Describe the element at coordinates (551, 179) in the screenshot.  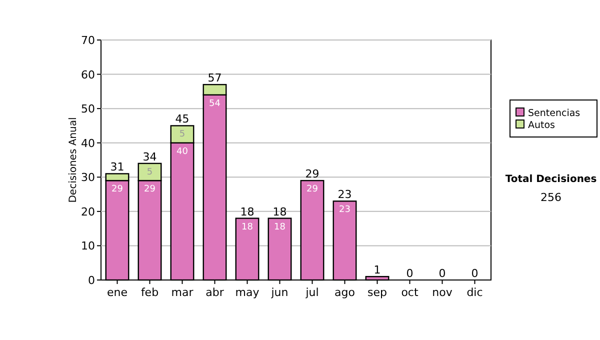
I see `text: Total Decisiones` at that location.